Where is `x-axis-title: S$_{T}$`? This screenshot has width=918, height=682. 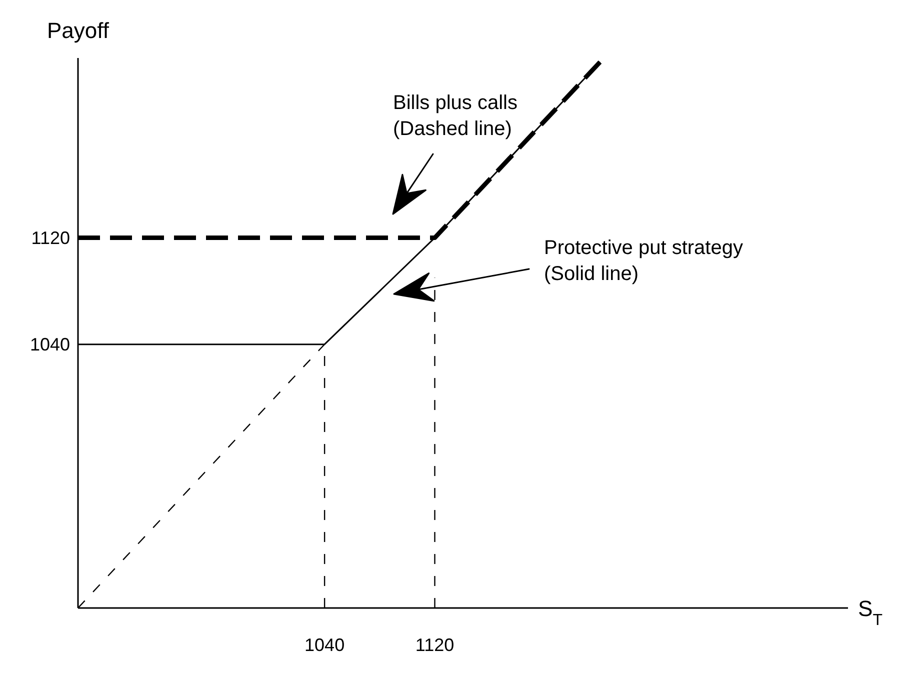
x-axis-title: S$_{T}$ is located at coordinates (870, 612).